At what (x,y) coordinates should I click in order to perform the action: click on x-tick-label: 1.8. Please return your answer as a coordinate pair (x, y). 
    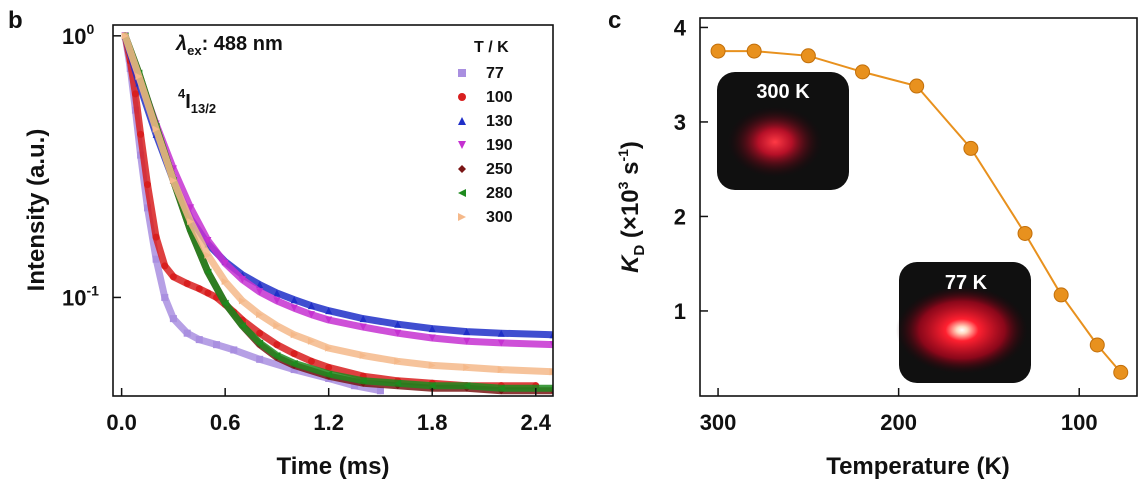
    Looking at the image, I should click on (432, 422).